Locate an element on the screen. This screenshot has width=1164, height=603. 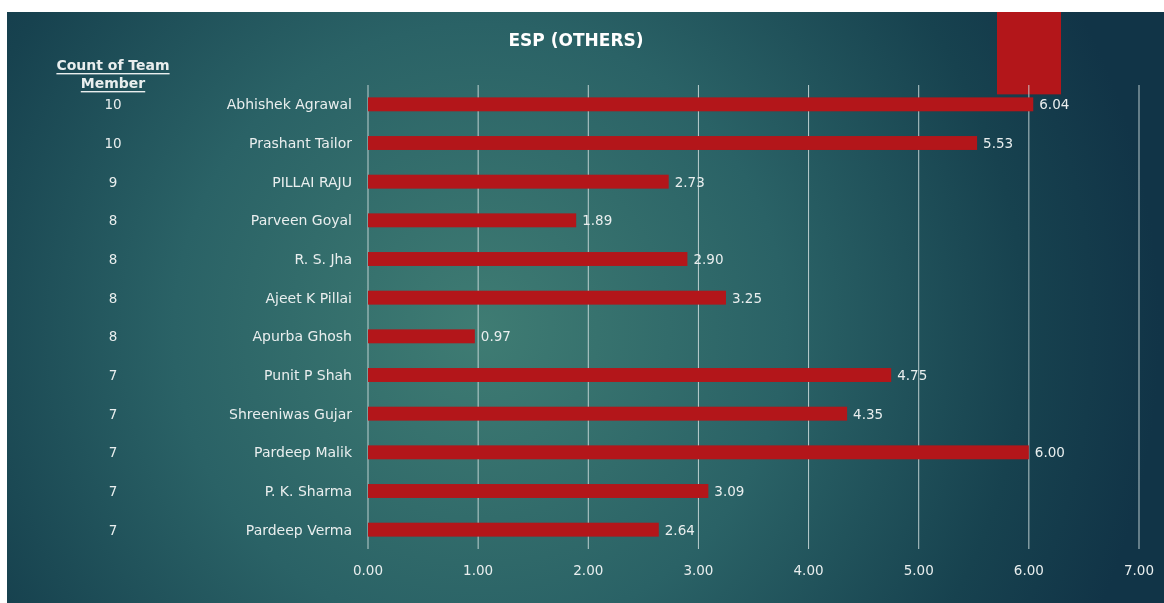
data-label: 6.04 is located at coordinates (1054, 104).